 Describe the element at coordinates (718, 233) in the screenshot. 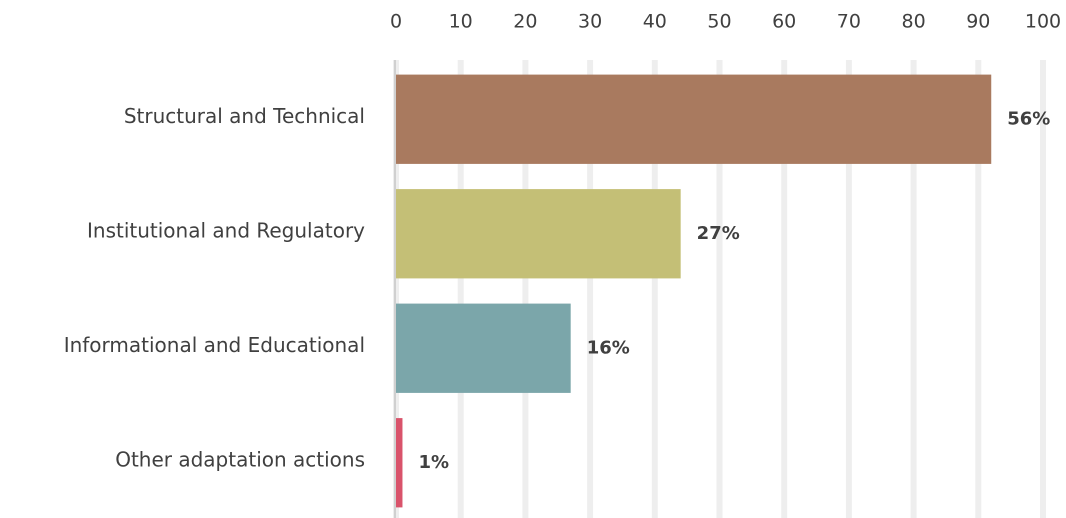

I see `data-label: 27%` at that location.